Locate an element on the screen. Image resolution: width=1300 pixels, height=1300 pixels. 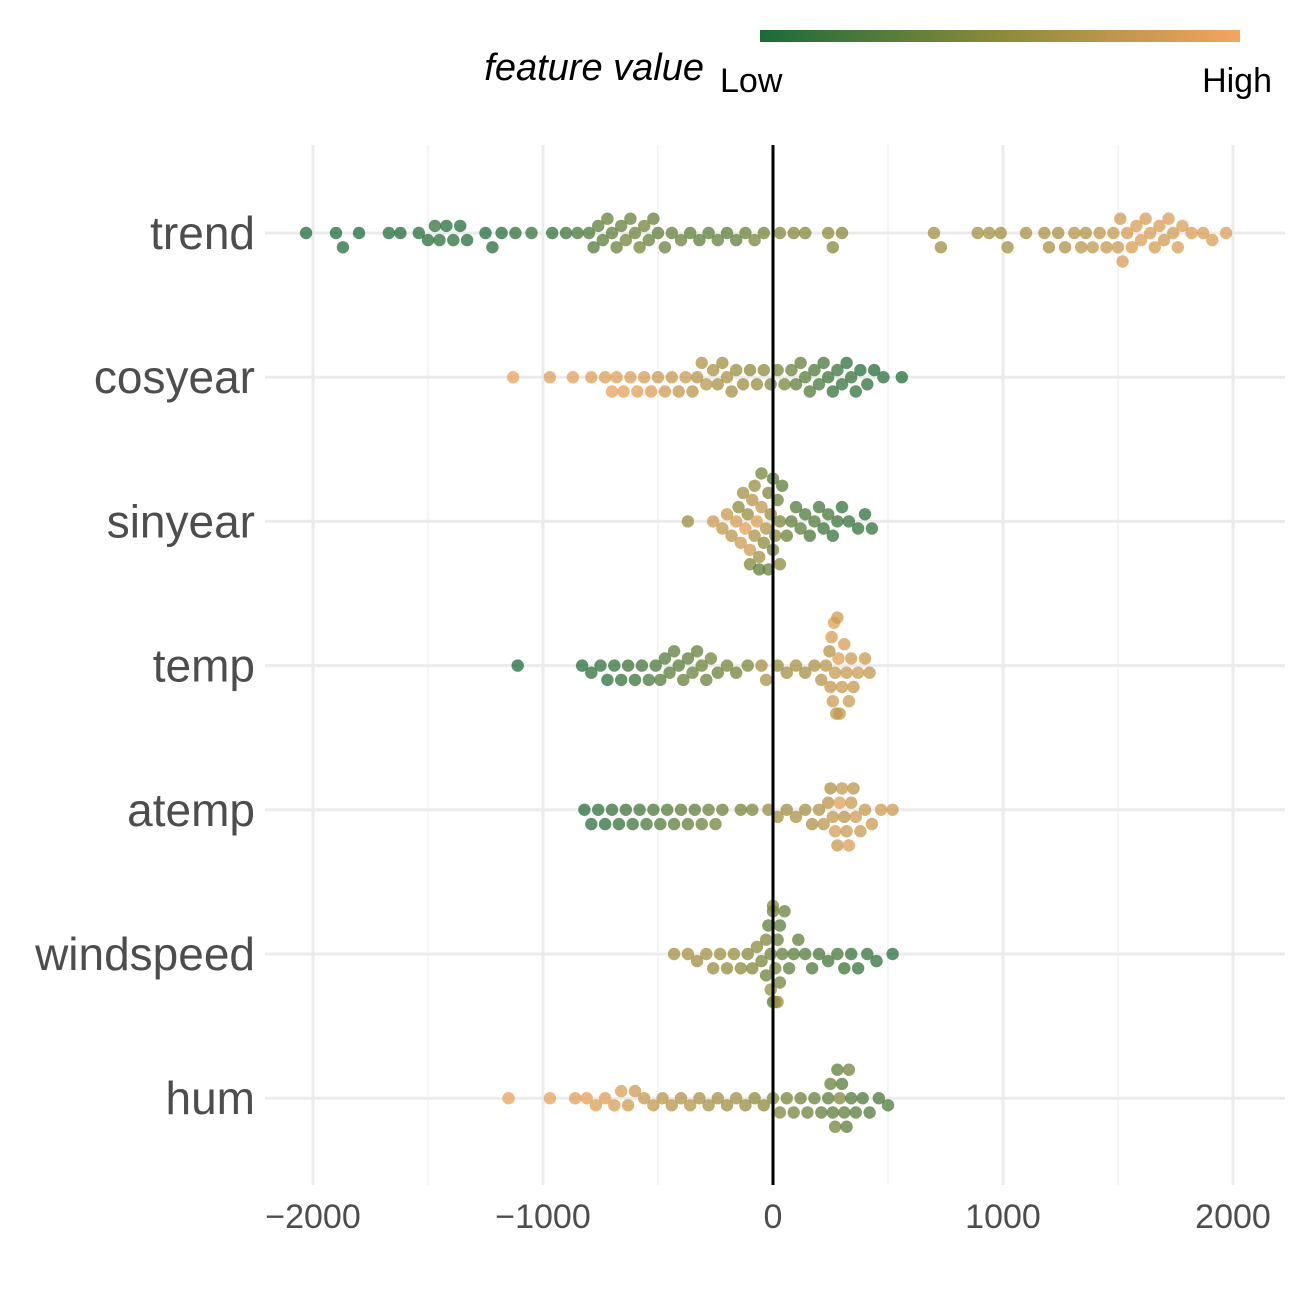
x-tick-label: 2000 is located at coordinates (1233, 1217).